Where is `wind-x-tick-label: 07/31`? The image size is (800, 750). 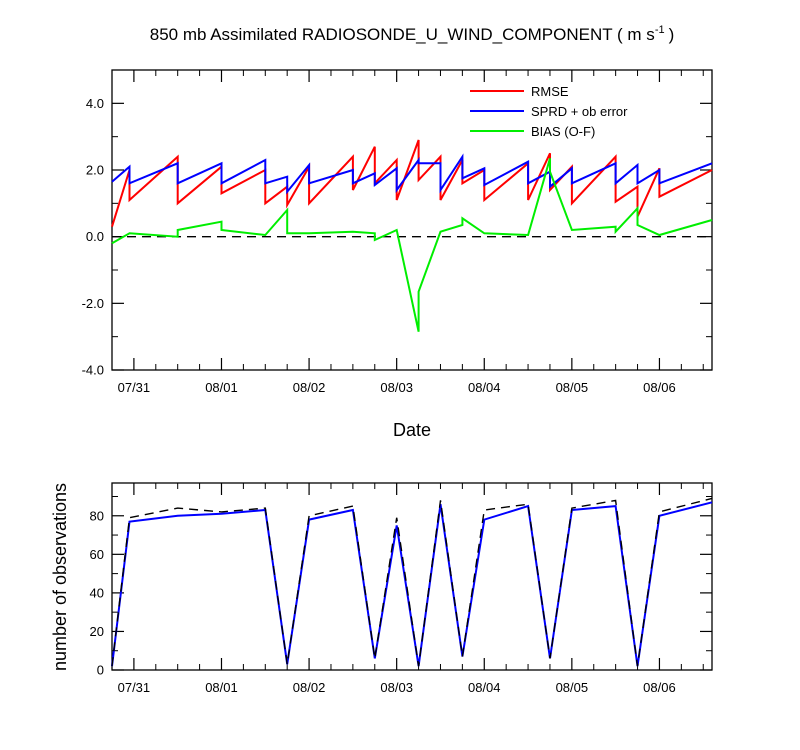 wind-x-tick-label: 07/31 is located at coordinates (134, 387).